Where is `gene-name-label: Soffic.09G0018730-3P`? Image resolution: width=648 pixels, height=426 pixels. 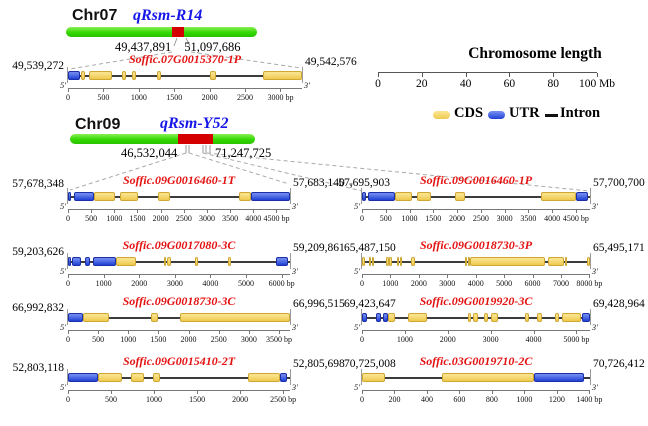 gene-name-label: Soffic.09G0018730-3P is located at coordinates (476, 245).